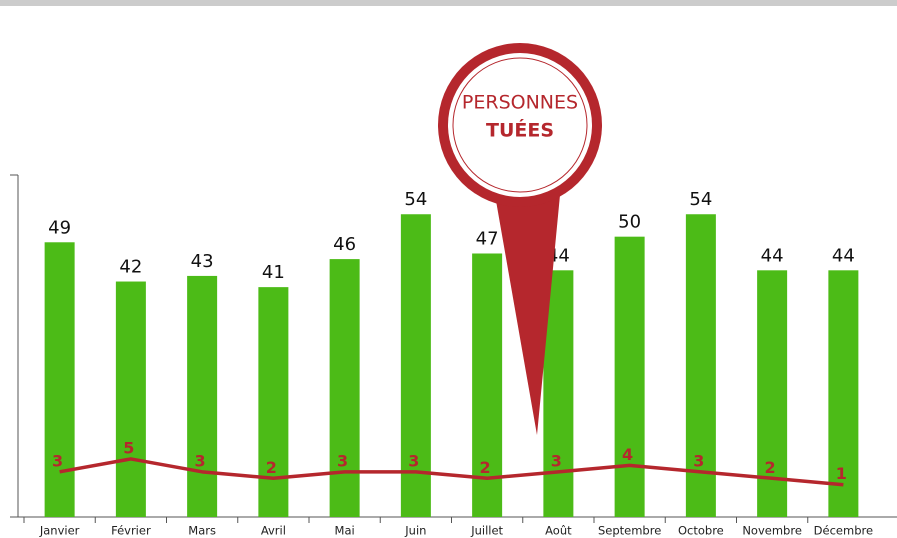 The height and width of the screenshot is (538, 897). I want to click on chart-title-emphasis: TUÉES, so click(520, 130).